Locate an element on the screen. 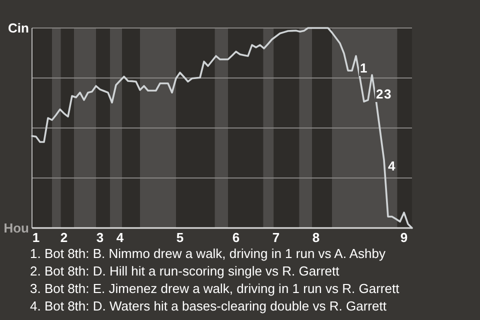 The height and width of the screenshot is (320, 480). x-tick-label: 5 is located at coordinates (180, 237).